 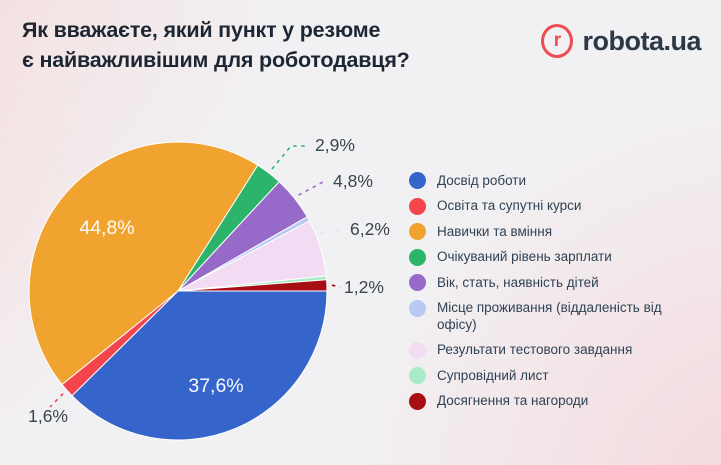 What do you see at coordinates (509, 205) in the screenshot?
I see `legend-item-label: Освіта та супутні курси` at bounding box center [509, 205].